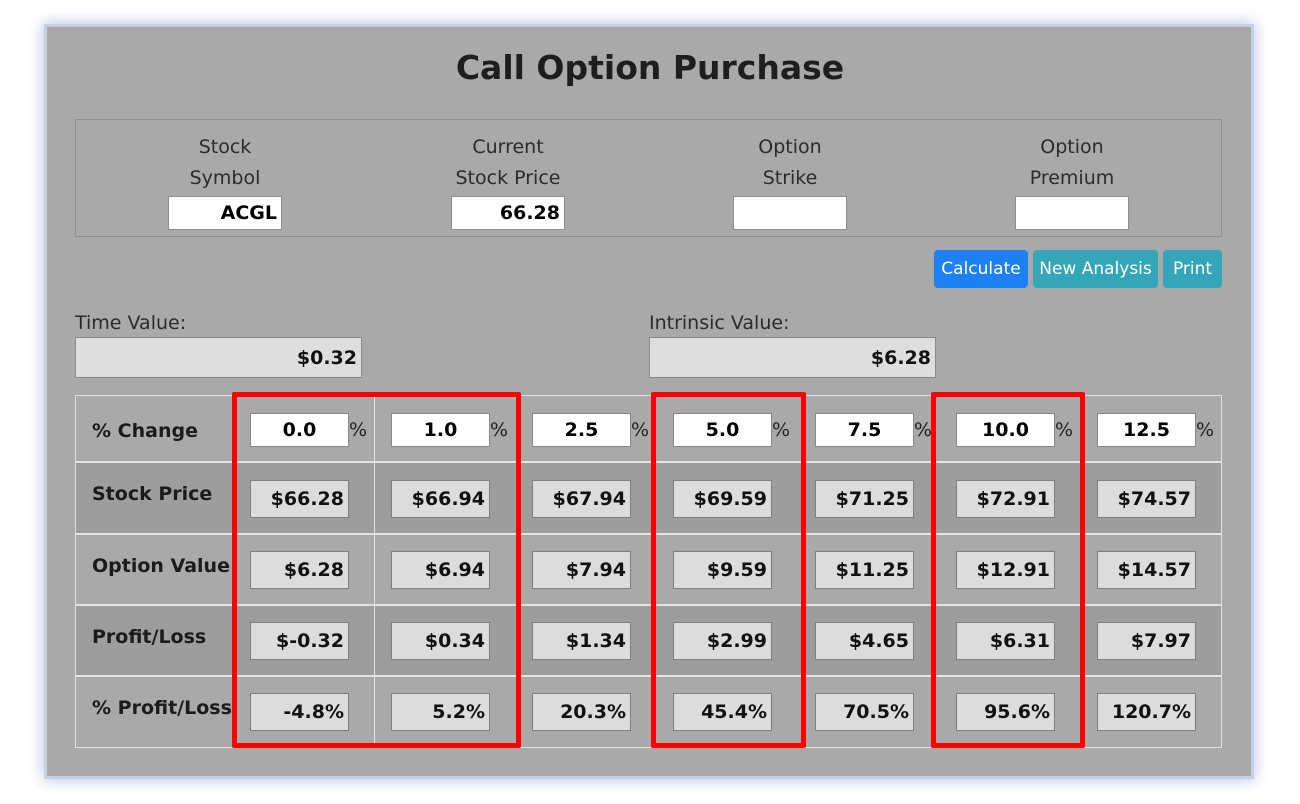 This screenshot has width=1300, height=804. I want to click on row-label-profit-loss: Profit/Loss, so click(149, 637).